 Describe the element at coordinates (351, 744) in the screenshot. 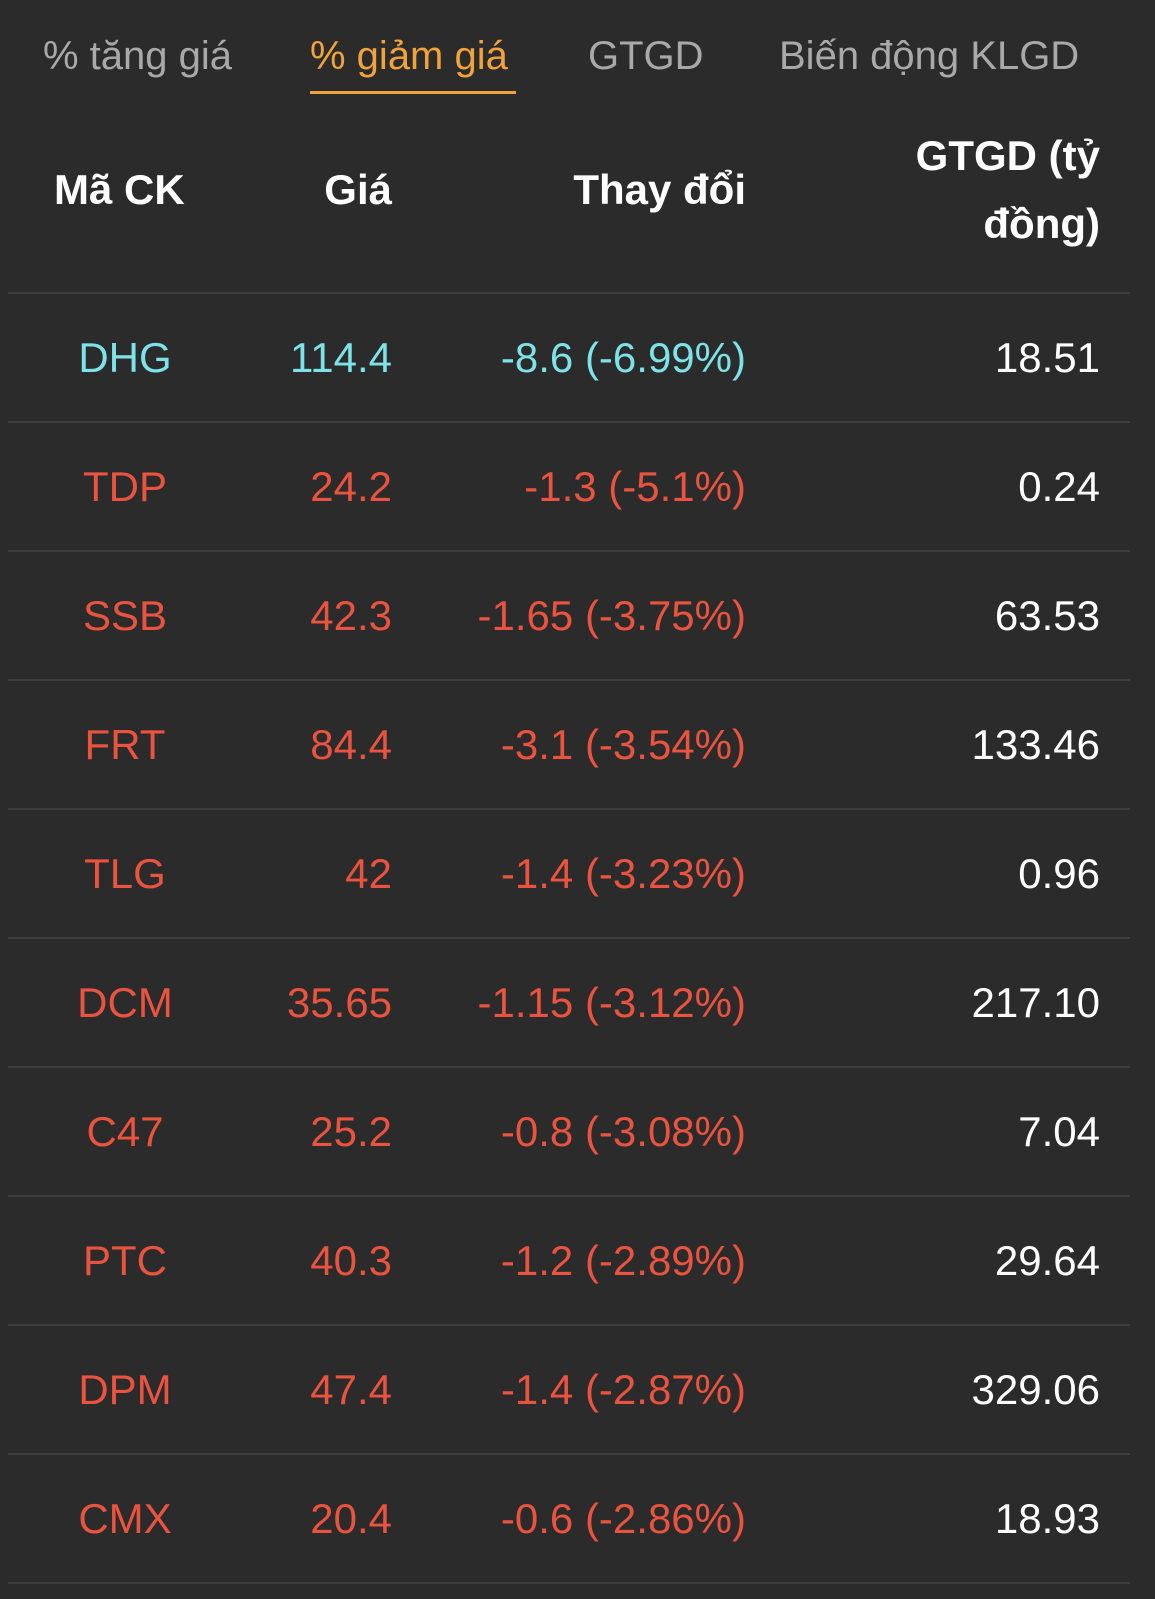

I see `stock-price: 84.4` at that location.